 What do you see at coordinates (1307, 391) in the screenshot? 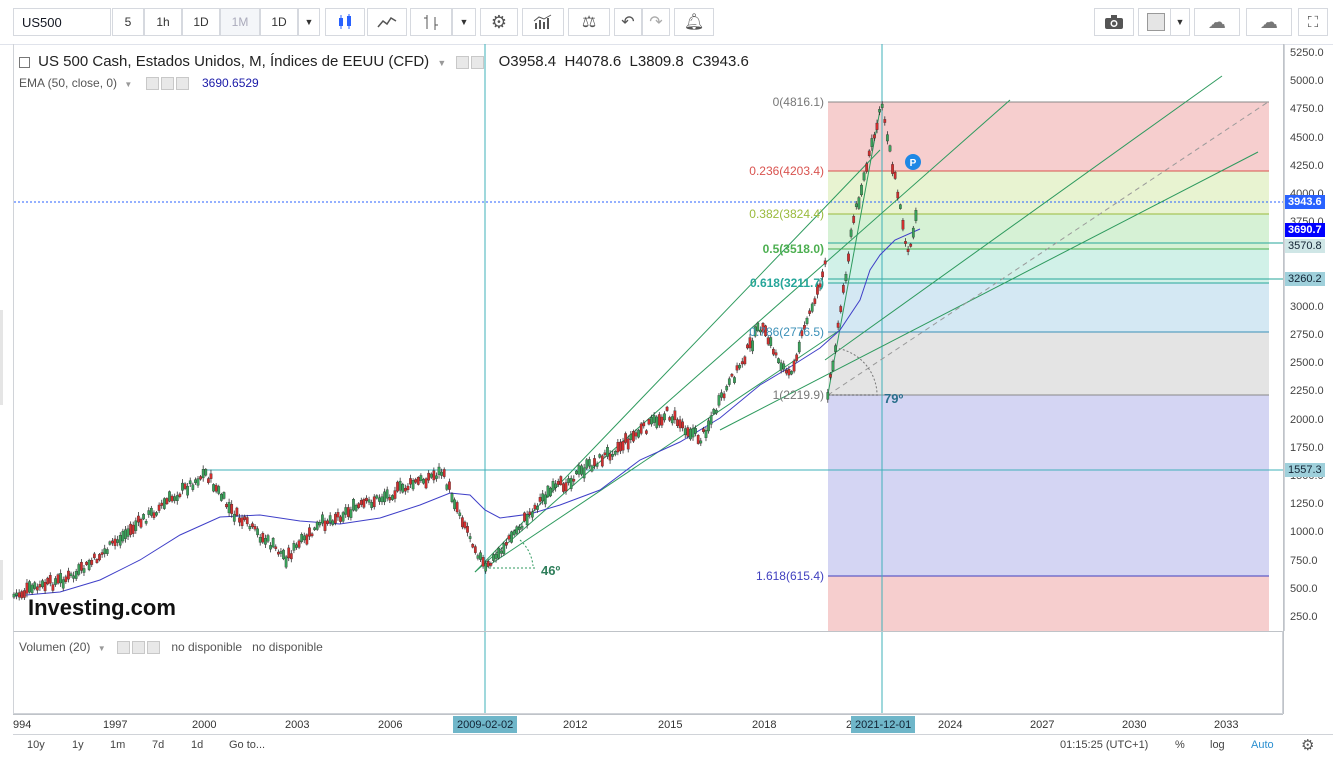
I see `y-tick: 2250.0` at bounding box center [1307, 391].